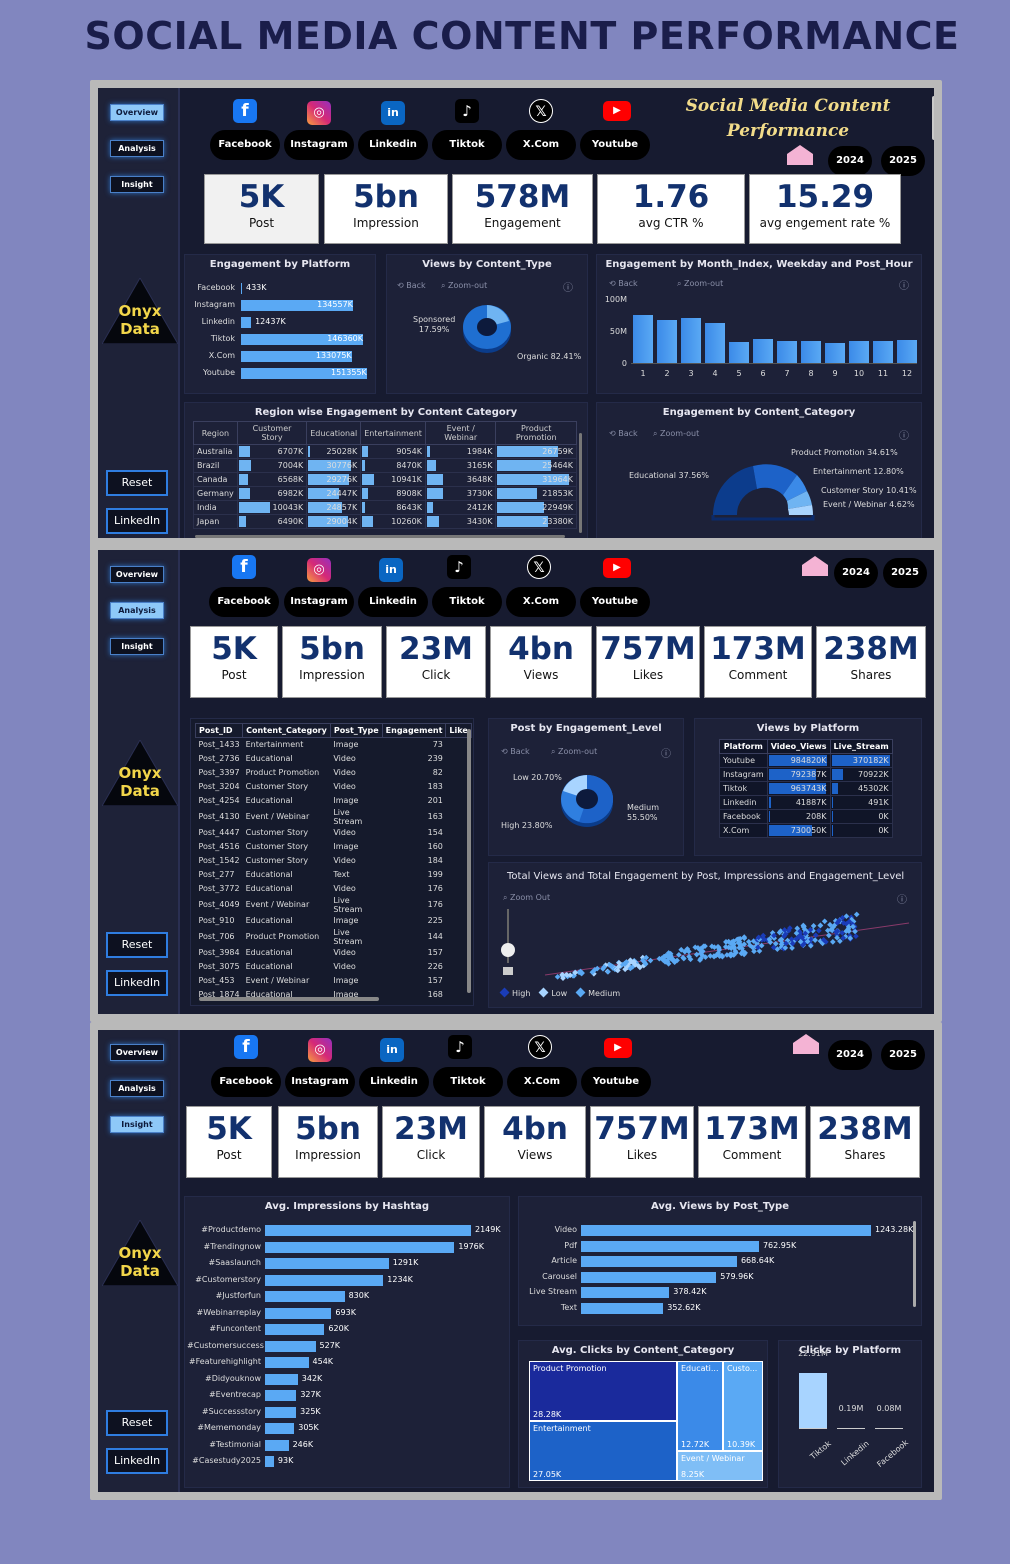 This screenshot has width=1010, height=1564. Describe the element at coordinates (508, 936) in the screenshot. I see `zoom-slider` at that location.